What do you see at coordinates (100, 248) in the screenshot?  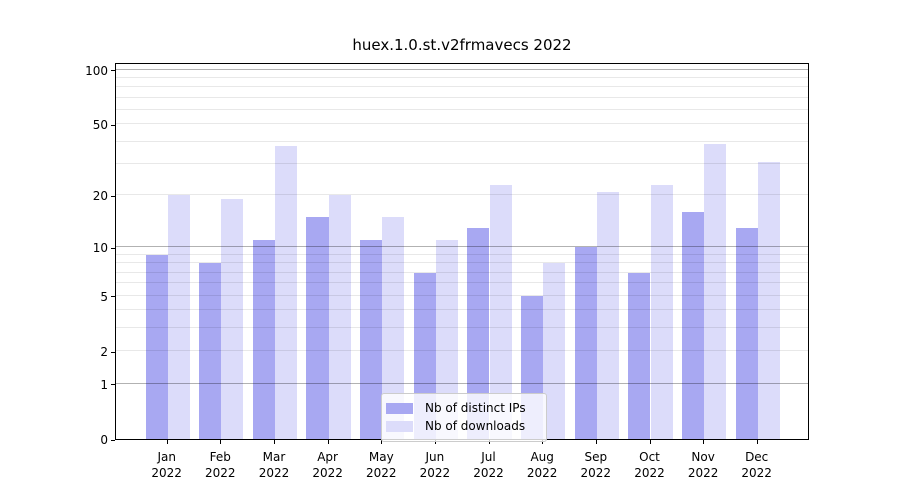 I see `y-tick-label: 10` at bounding box center [100, 248].